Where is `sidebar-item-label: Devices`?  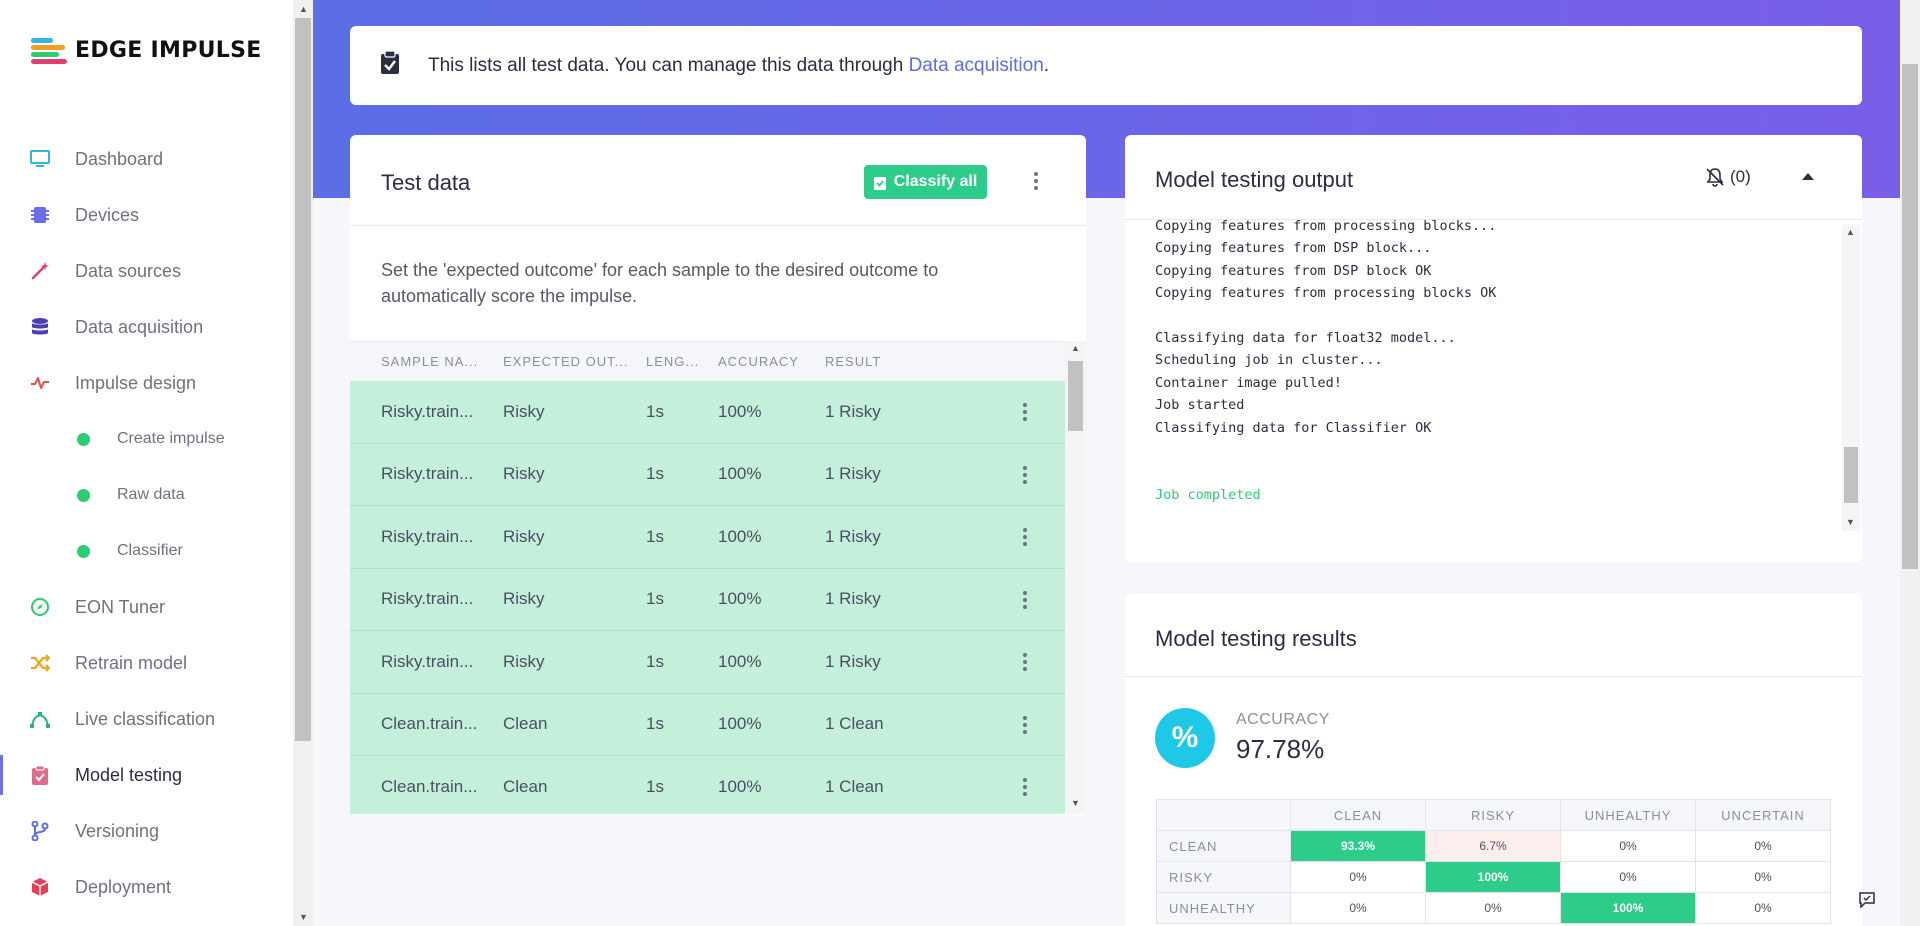 sidebar-item-label: Devices is located at coordinates (107, 214).